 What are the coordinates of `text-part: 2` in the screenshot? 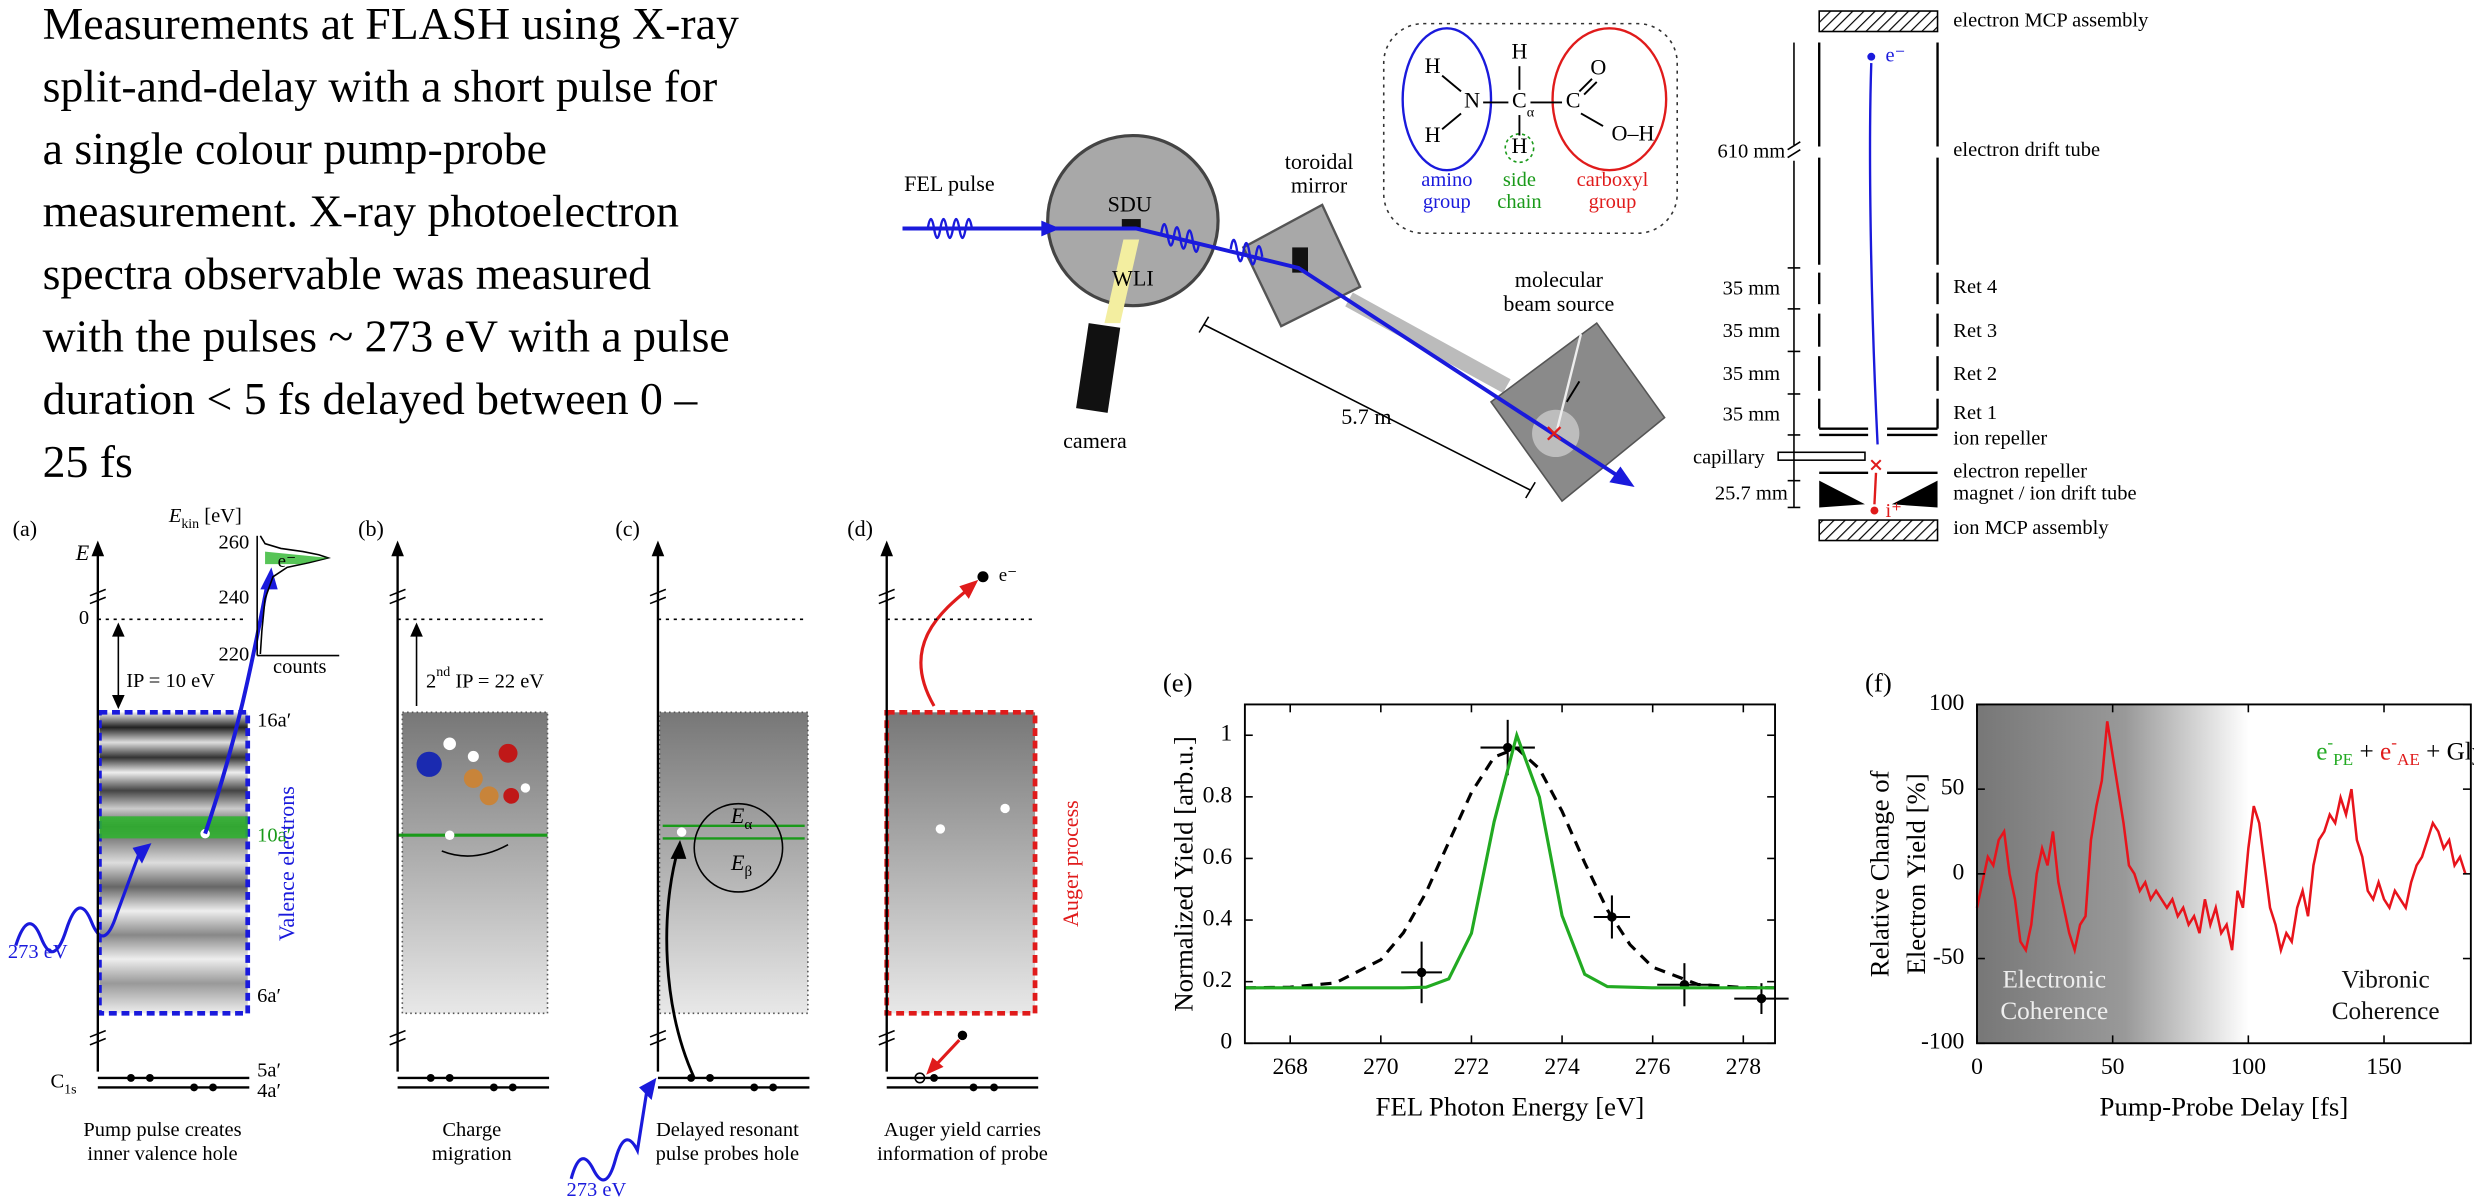 It's located at (431, 681).